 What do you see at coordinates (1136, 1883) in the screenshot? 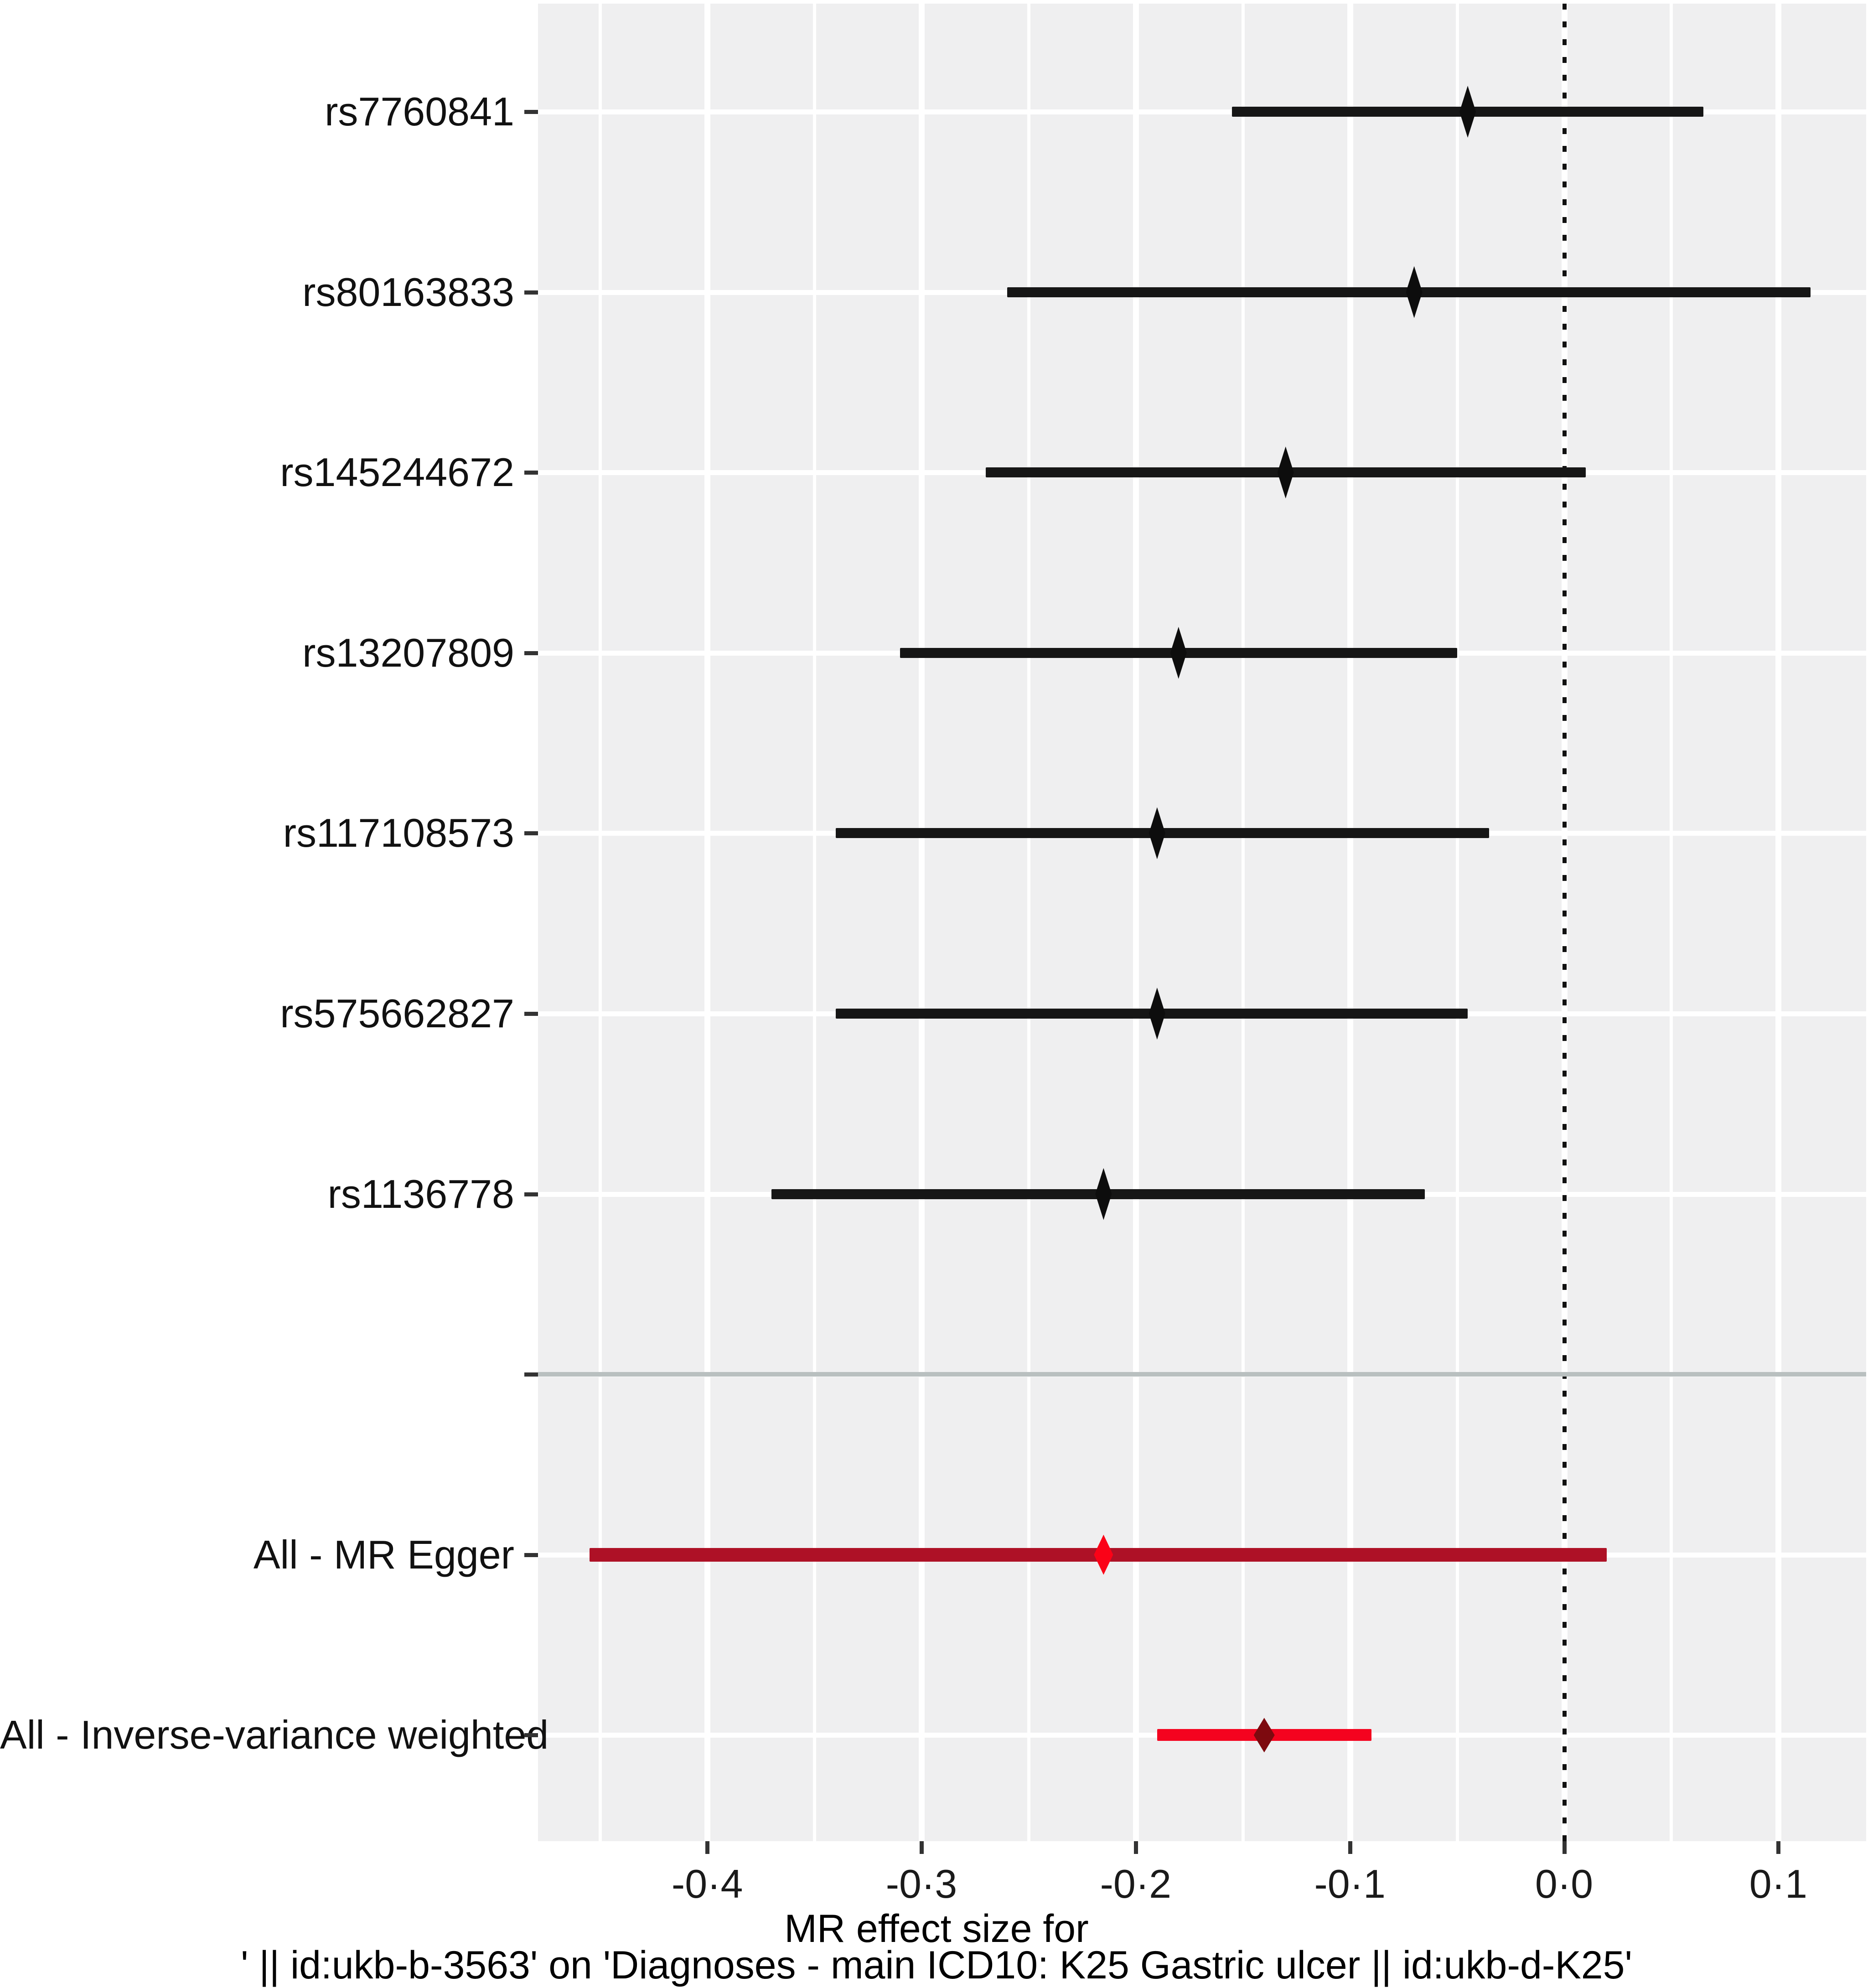
I see `x-axis-tick-label: -0·2` at bounding box center [1136, 1883].